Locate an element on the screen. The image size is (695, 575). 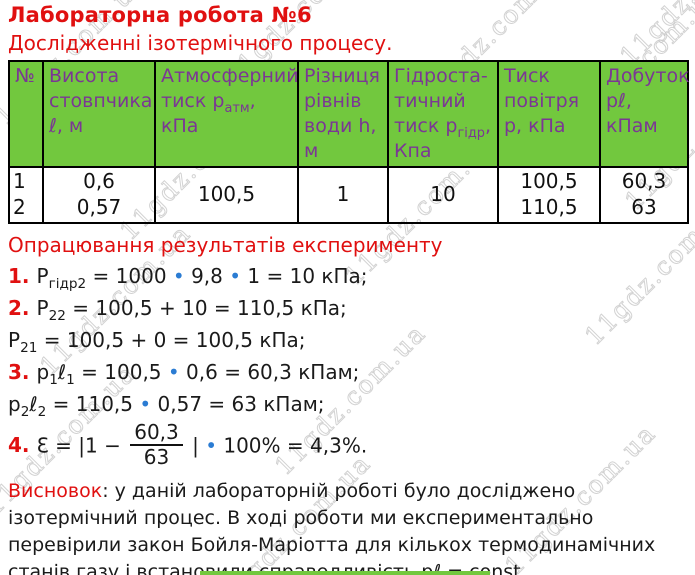
table-column-header-4: Гідроста-тичний тиск pгідр, Кпа is located at coordinates (443, 114).